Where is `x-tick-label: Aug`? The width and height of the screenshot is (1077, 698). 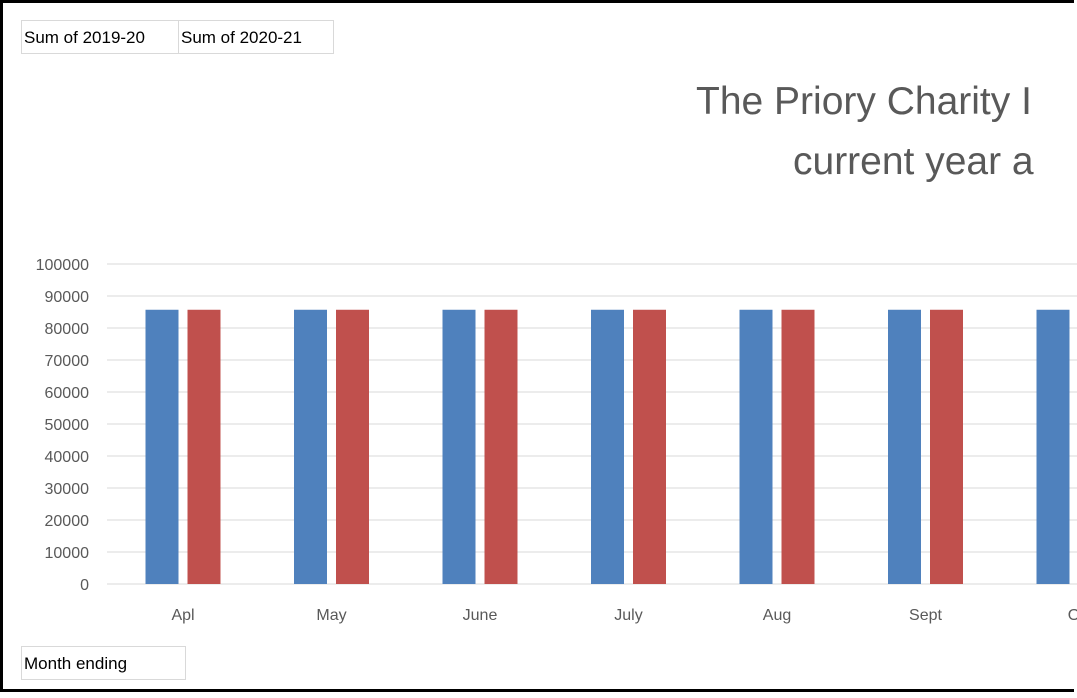
x-tick-label: Aug is located at coordinates (777, 615).